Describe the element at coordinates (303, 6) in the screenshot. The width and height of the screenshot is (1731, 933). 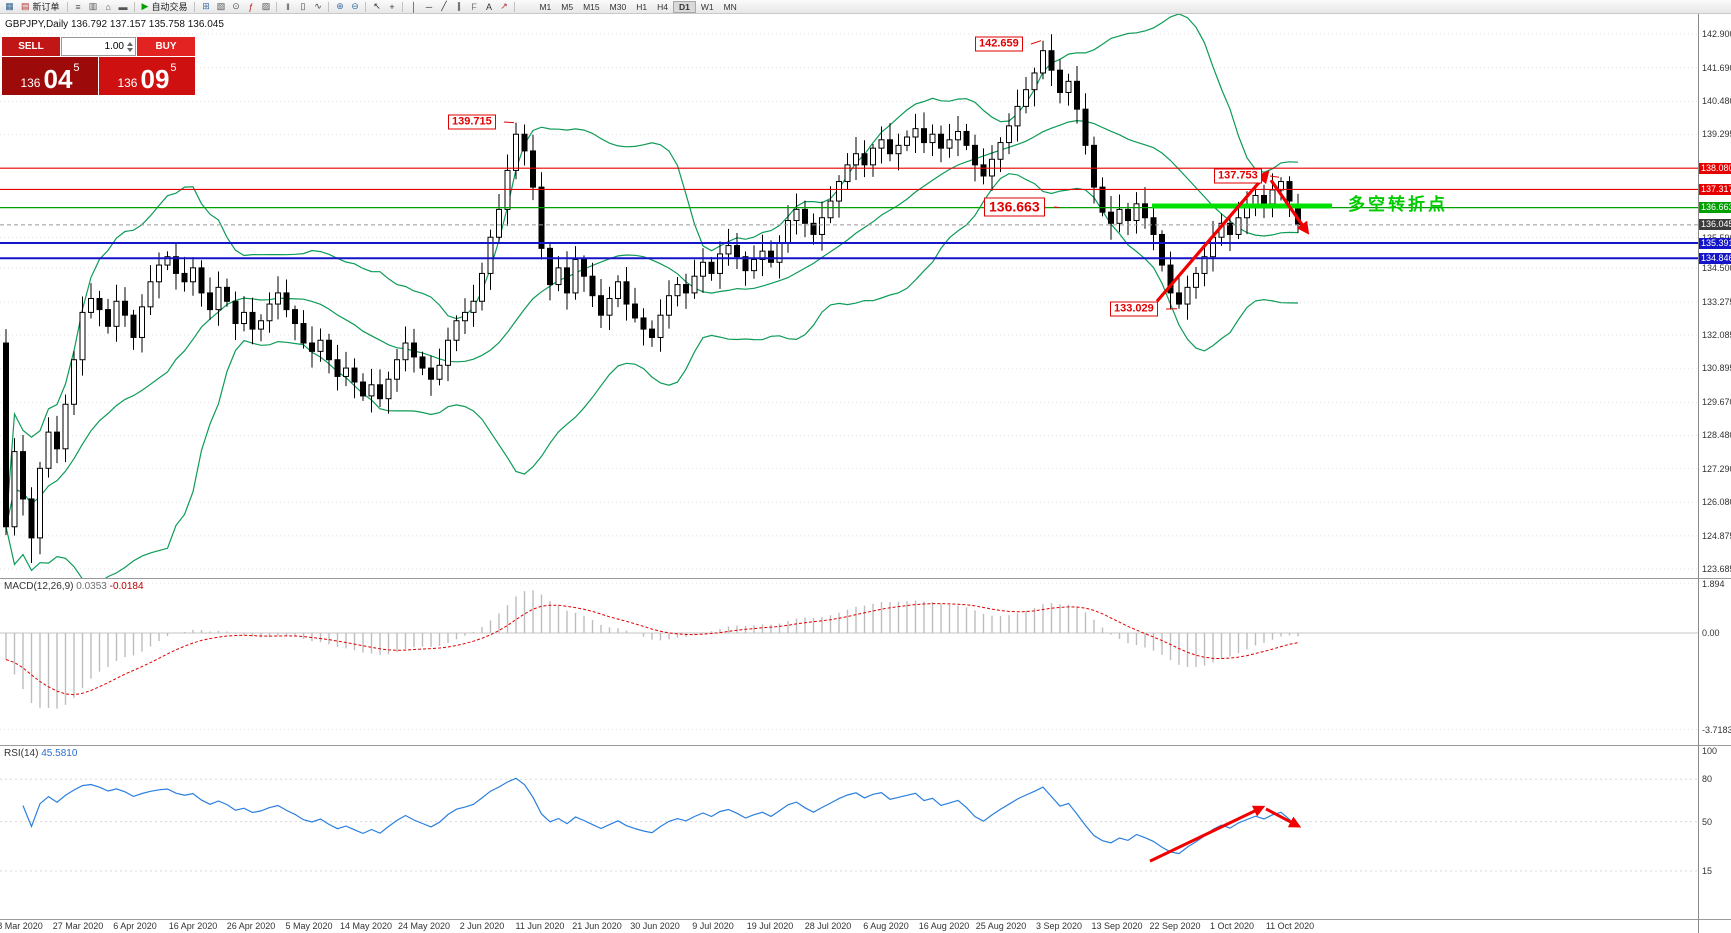
I see `candlestick-icon: ▯` at that location.